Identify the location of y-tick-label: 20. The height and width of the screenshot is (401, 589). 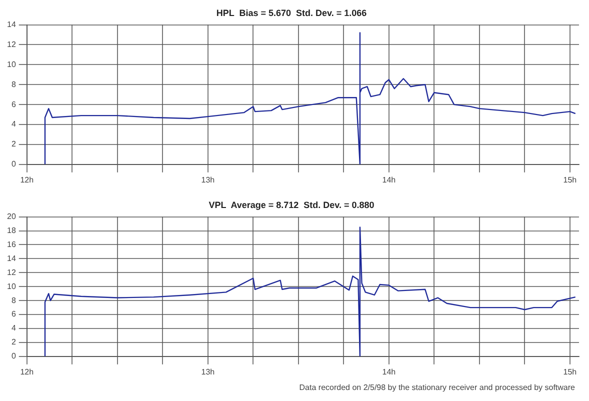
(11, 217).